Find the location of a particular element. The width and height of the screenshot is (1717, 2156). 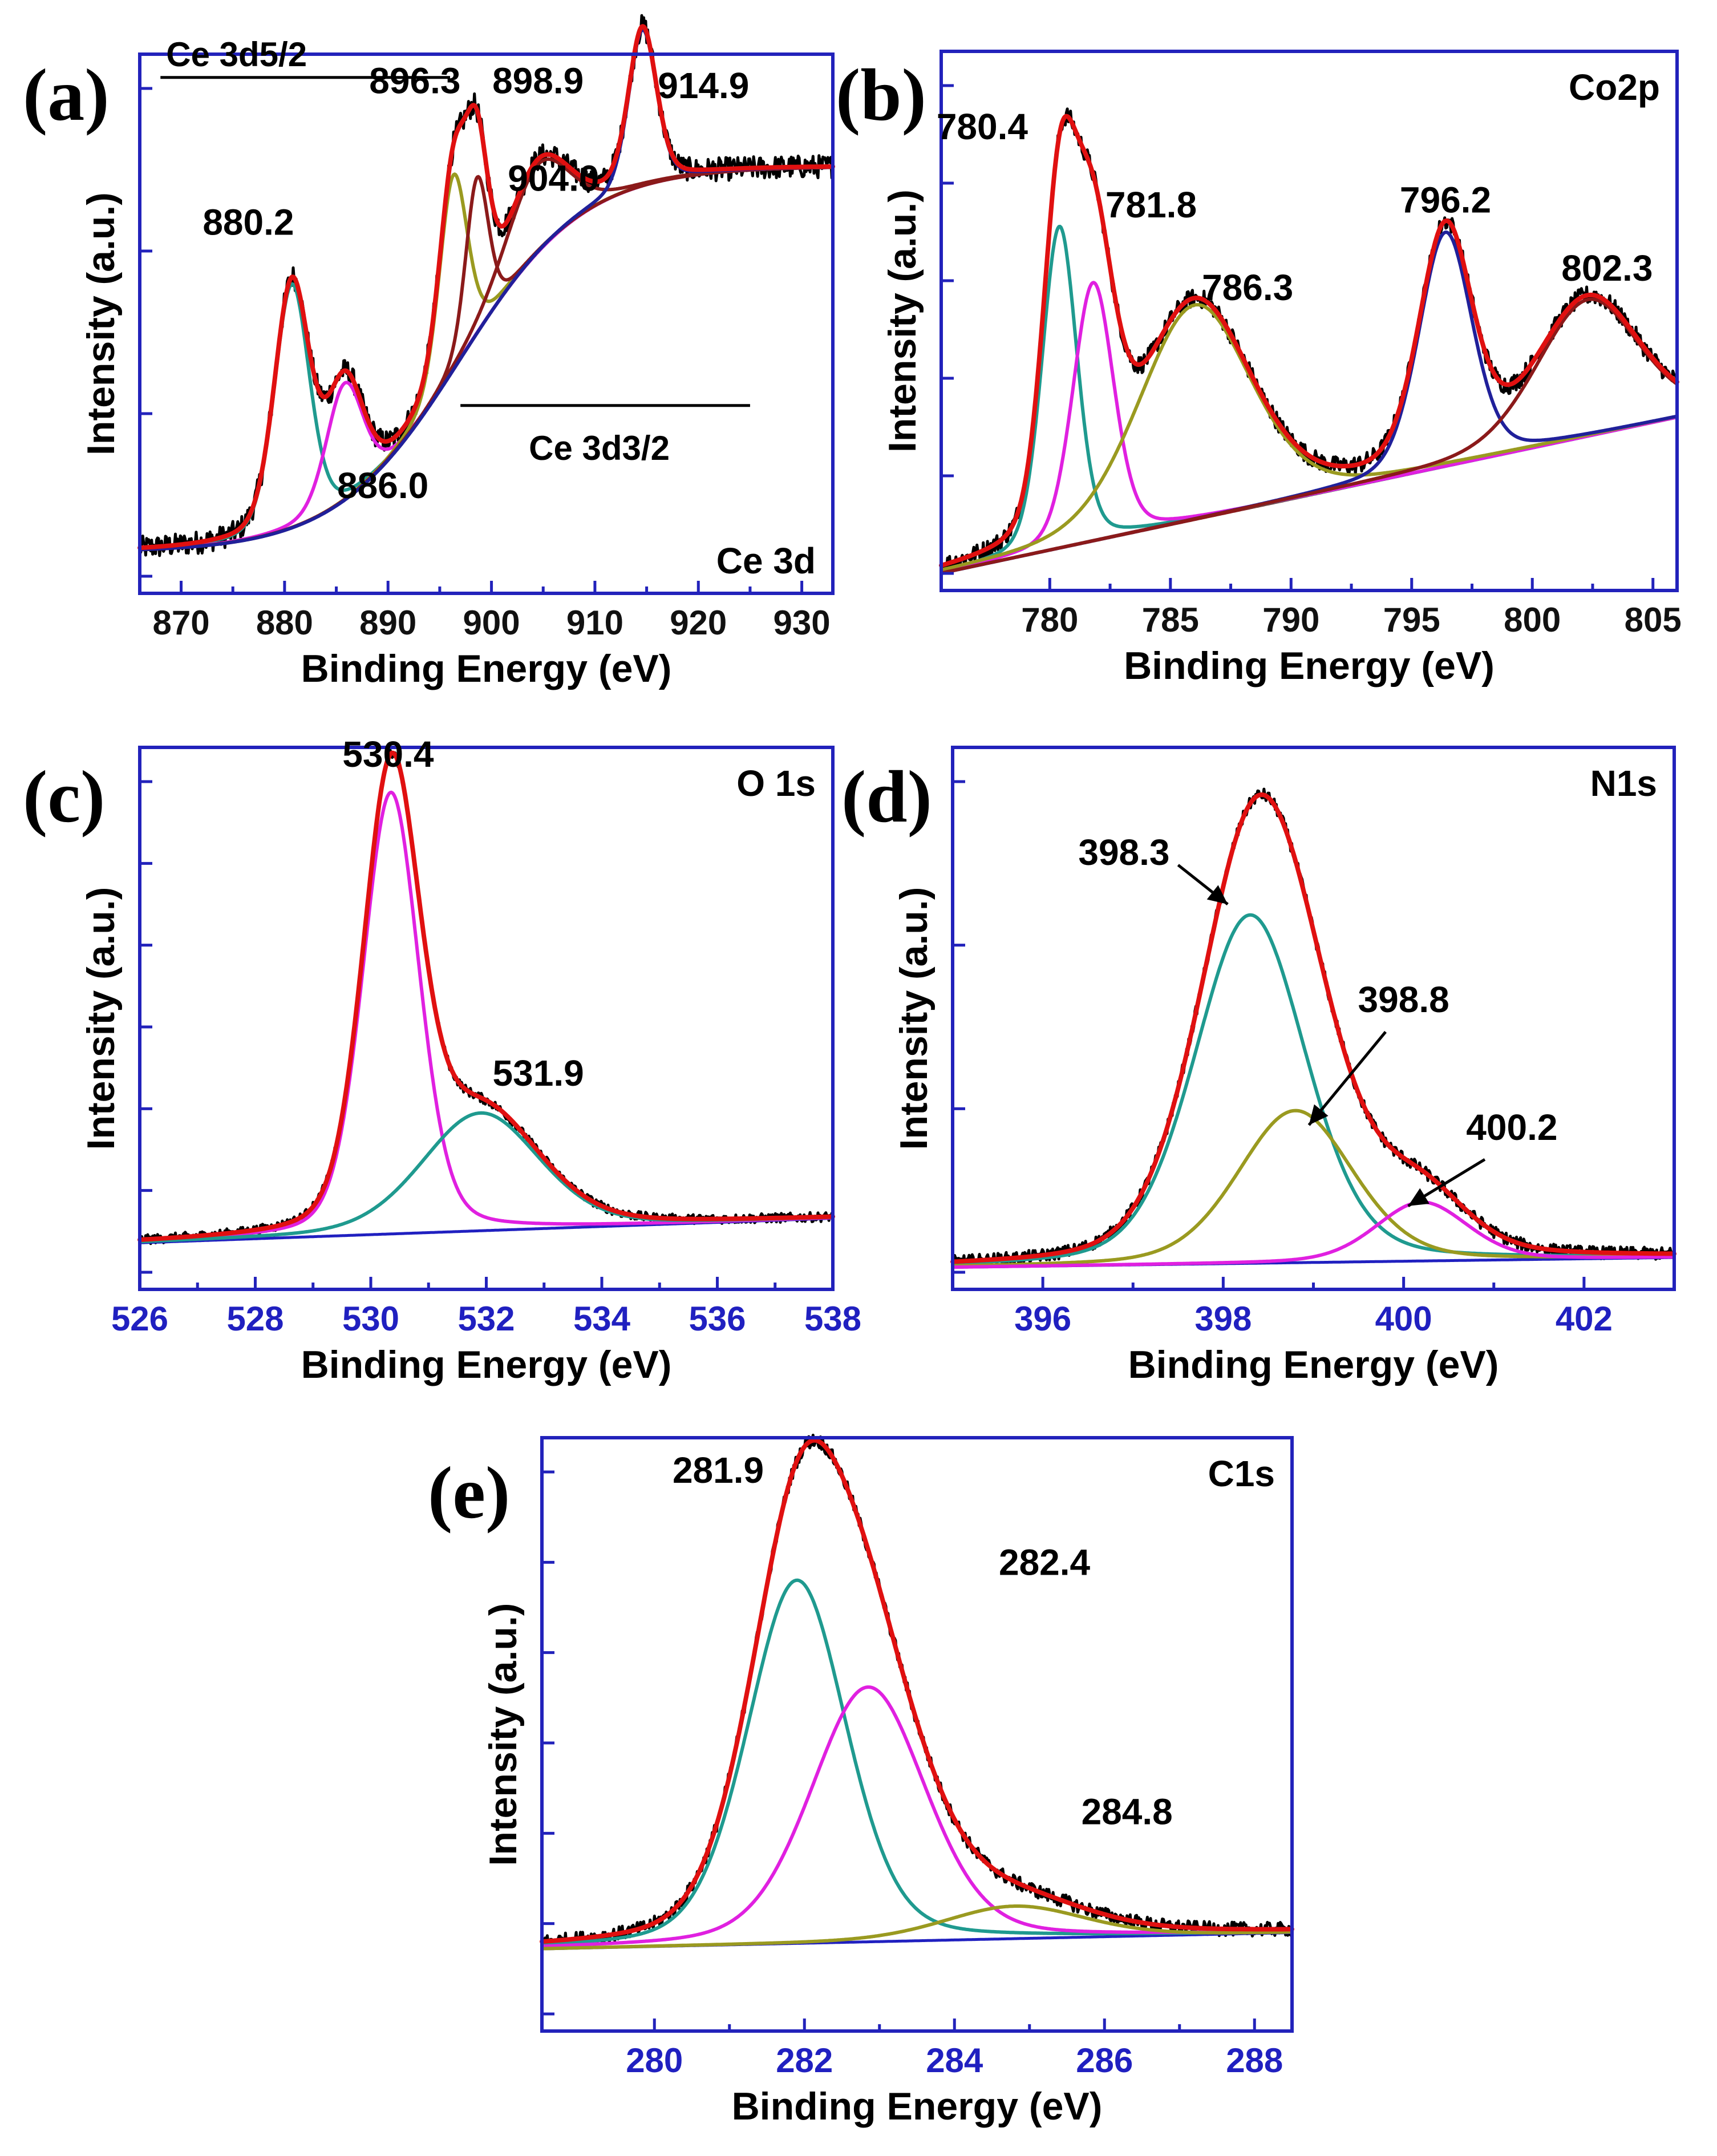

x-tick-label: 795 is located at coordinates (1411, 620).